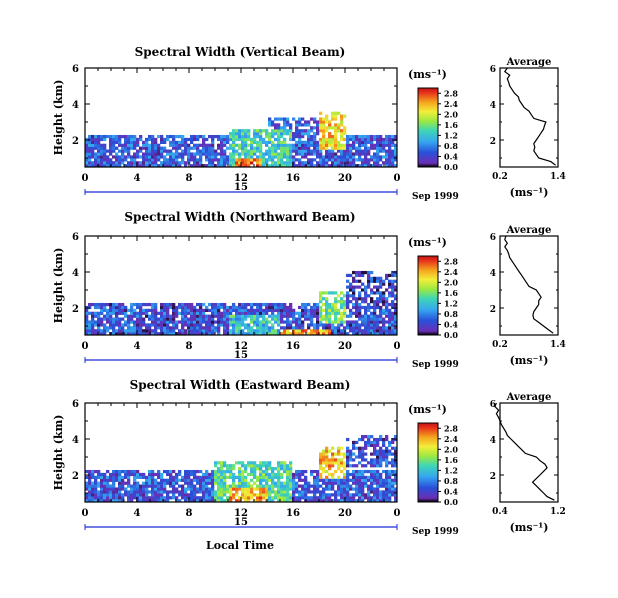  I want to click on colorbar-tick-label: 1.2, so click(451, 135).